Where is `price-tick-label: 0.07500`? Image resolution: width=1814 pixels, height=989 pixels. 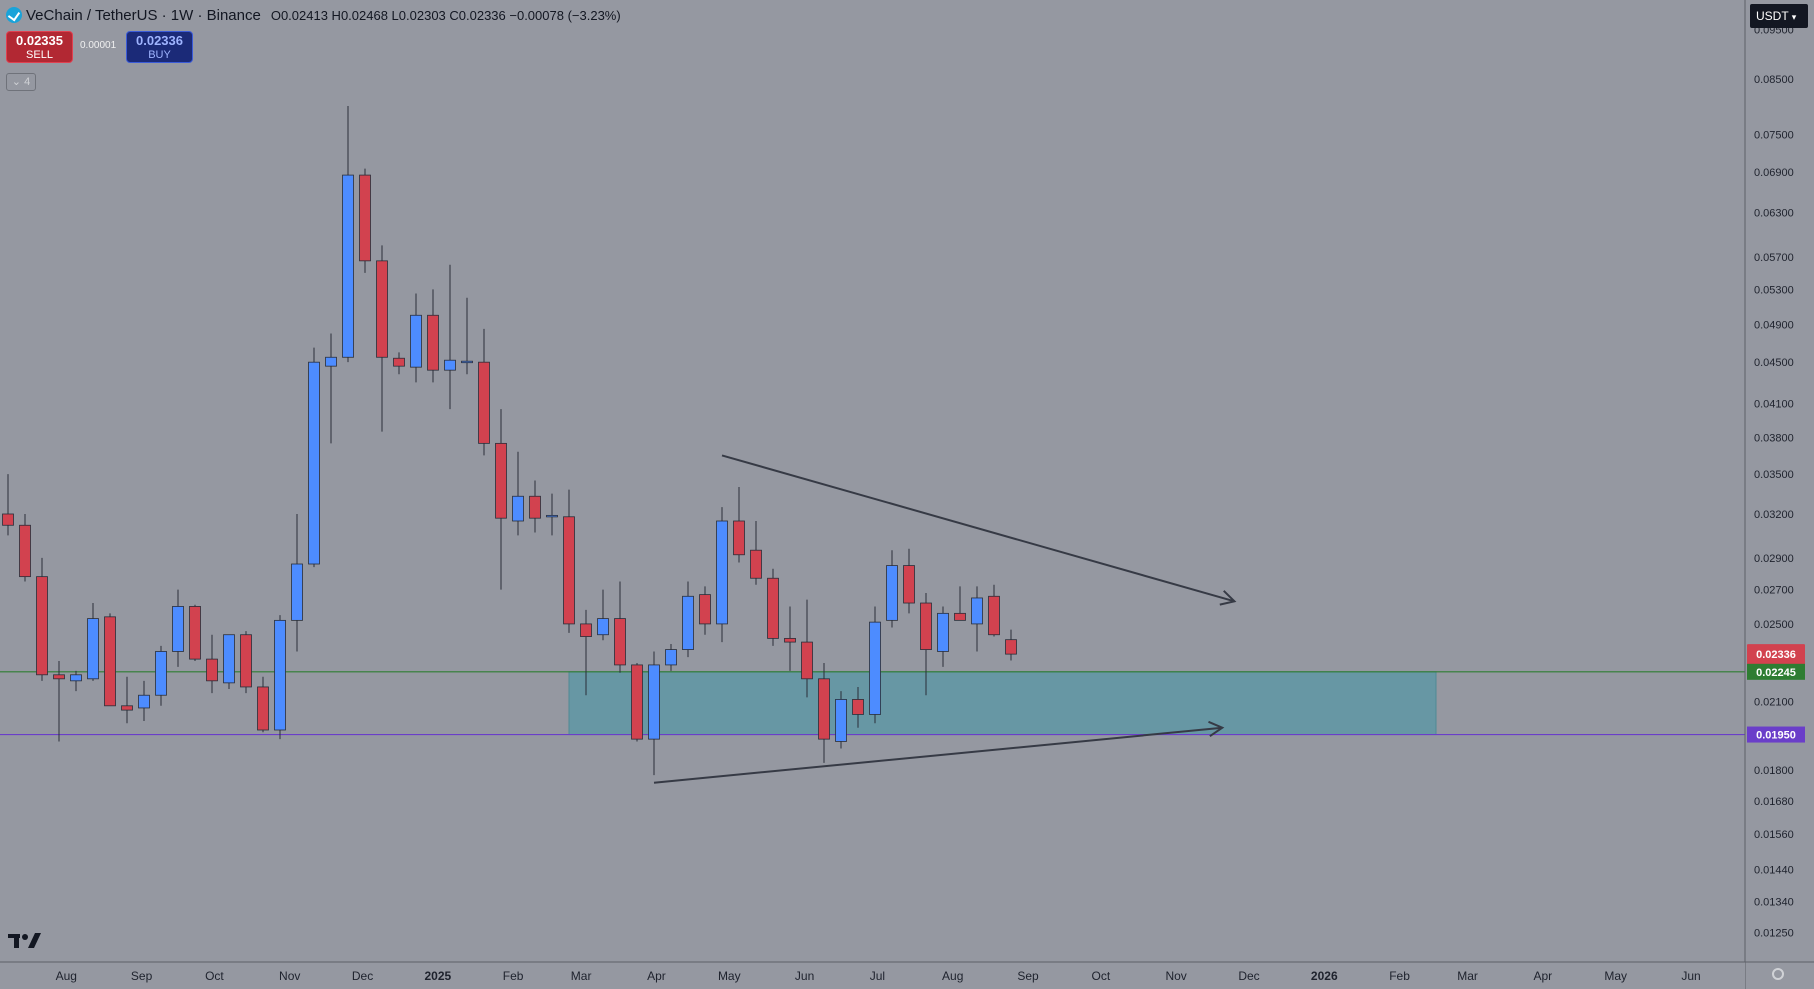 price-tick-label: 0.07500 is located at coordinates (1774, 136).